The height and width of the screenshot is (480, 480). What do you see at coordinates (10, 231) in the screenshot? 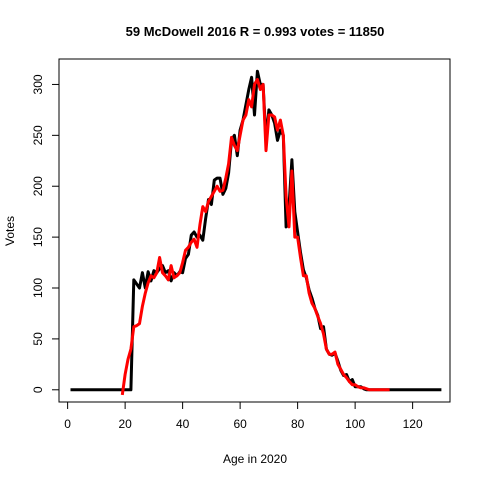
I see `y-axis-label: Votes` at bounding box center [10, 231].